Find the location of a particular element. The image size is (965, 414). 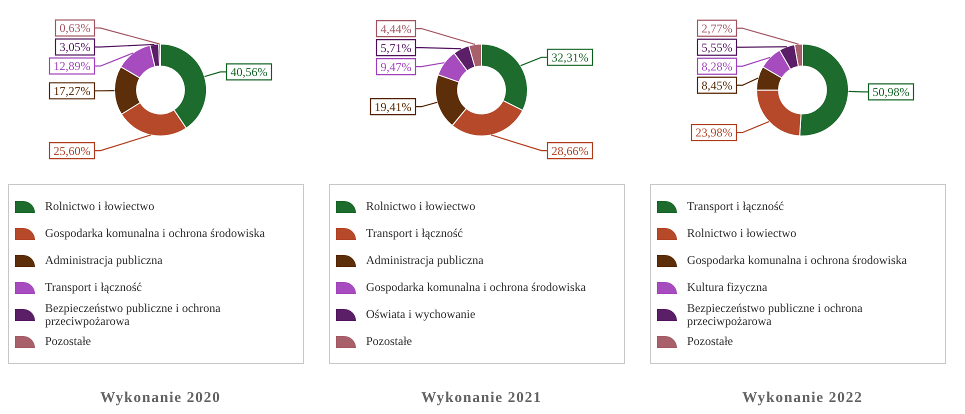

data-label: 4,44% is located at coordinates (396, 29).